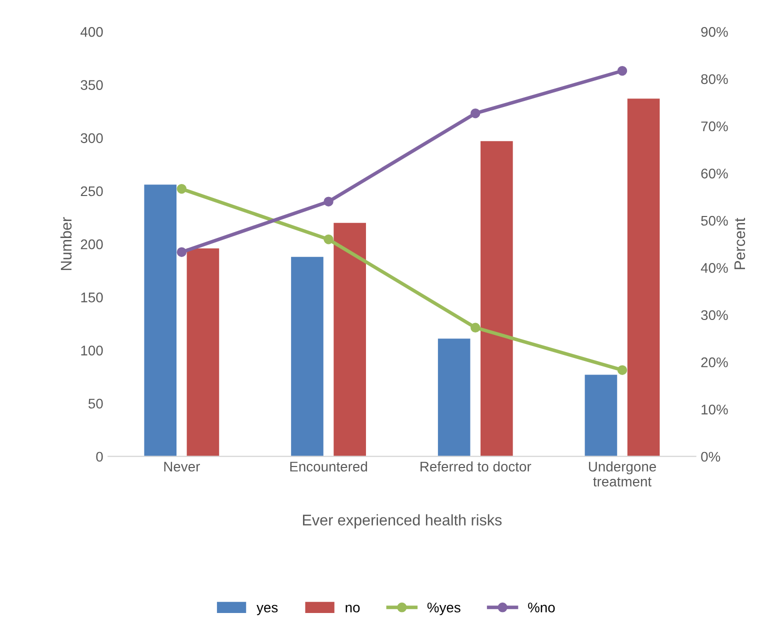 The height and width of the screenshot is (634, 773). What do you see at coordinates (714, 126) in the screenshot?
I see `y2-tick-label: 70%` at bounding box center [714, 126].